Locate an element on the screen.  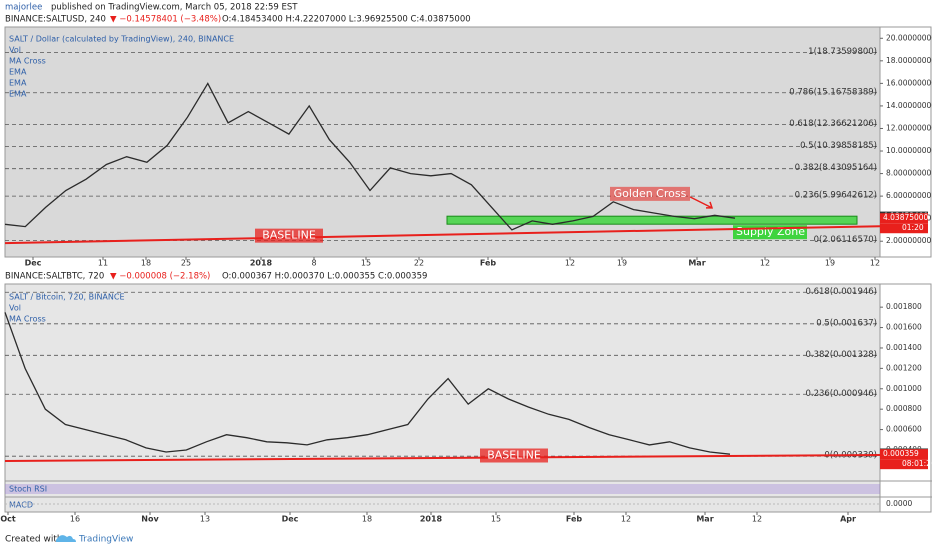
panel-axis-label: 0.0000 is located at coordinates (899, 503).